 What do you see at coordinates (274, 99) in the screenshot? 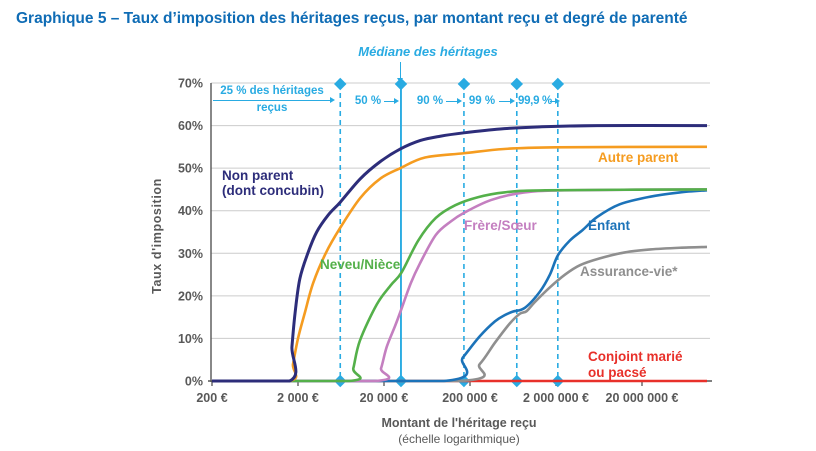
I see `percentile-25-arrow-icon` at bounding box center [274, 99].